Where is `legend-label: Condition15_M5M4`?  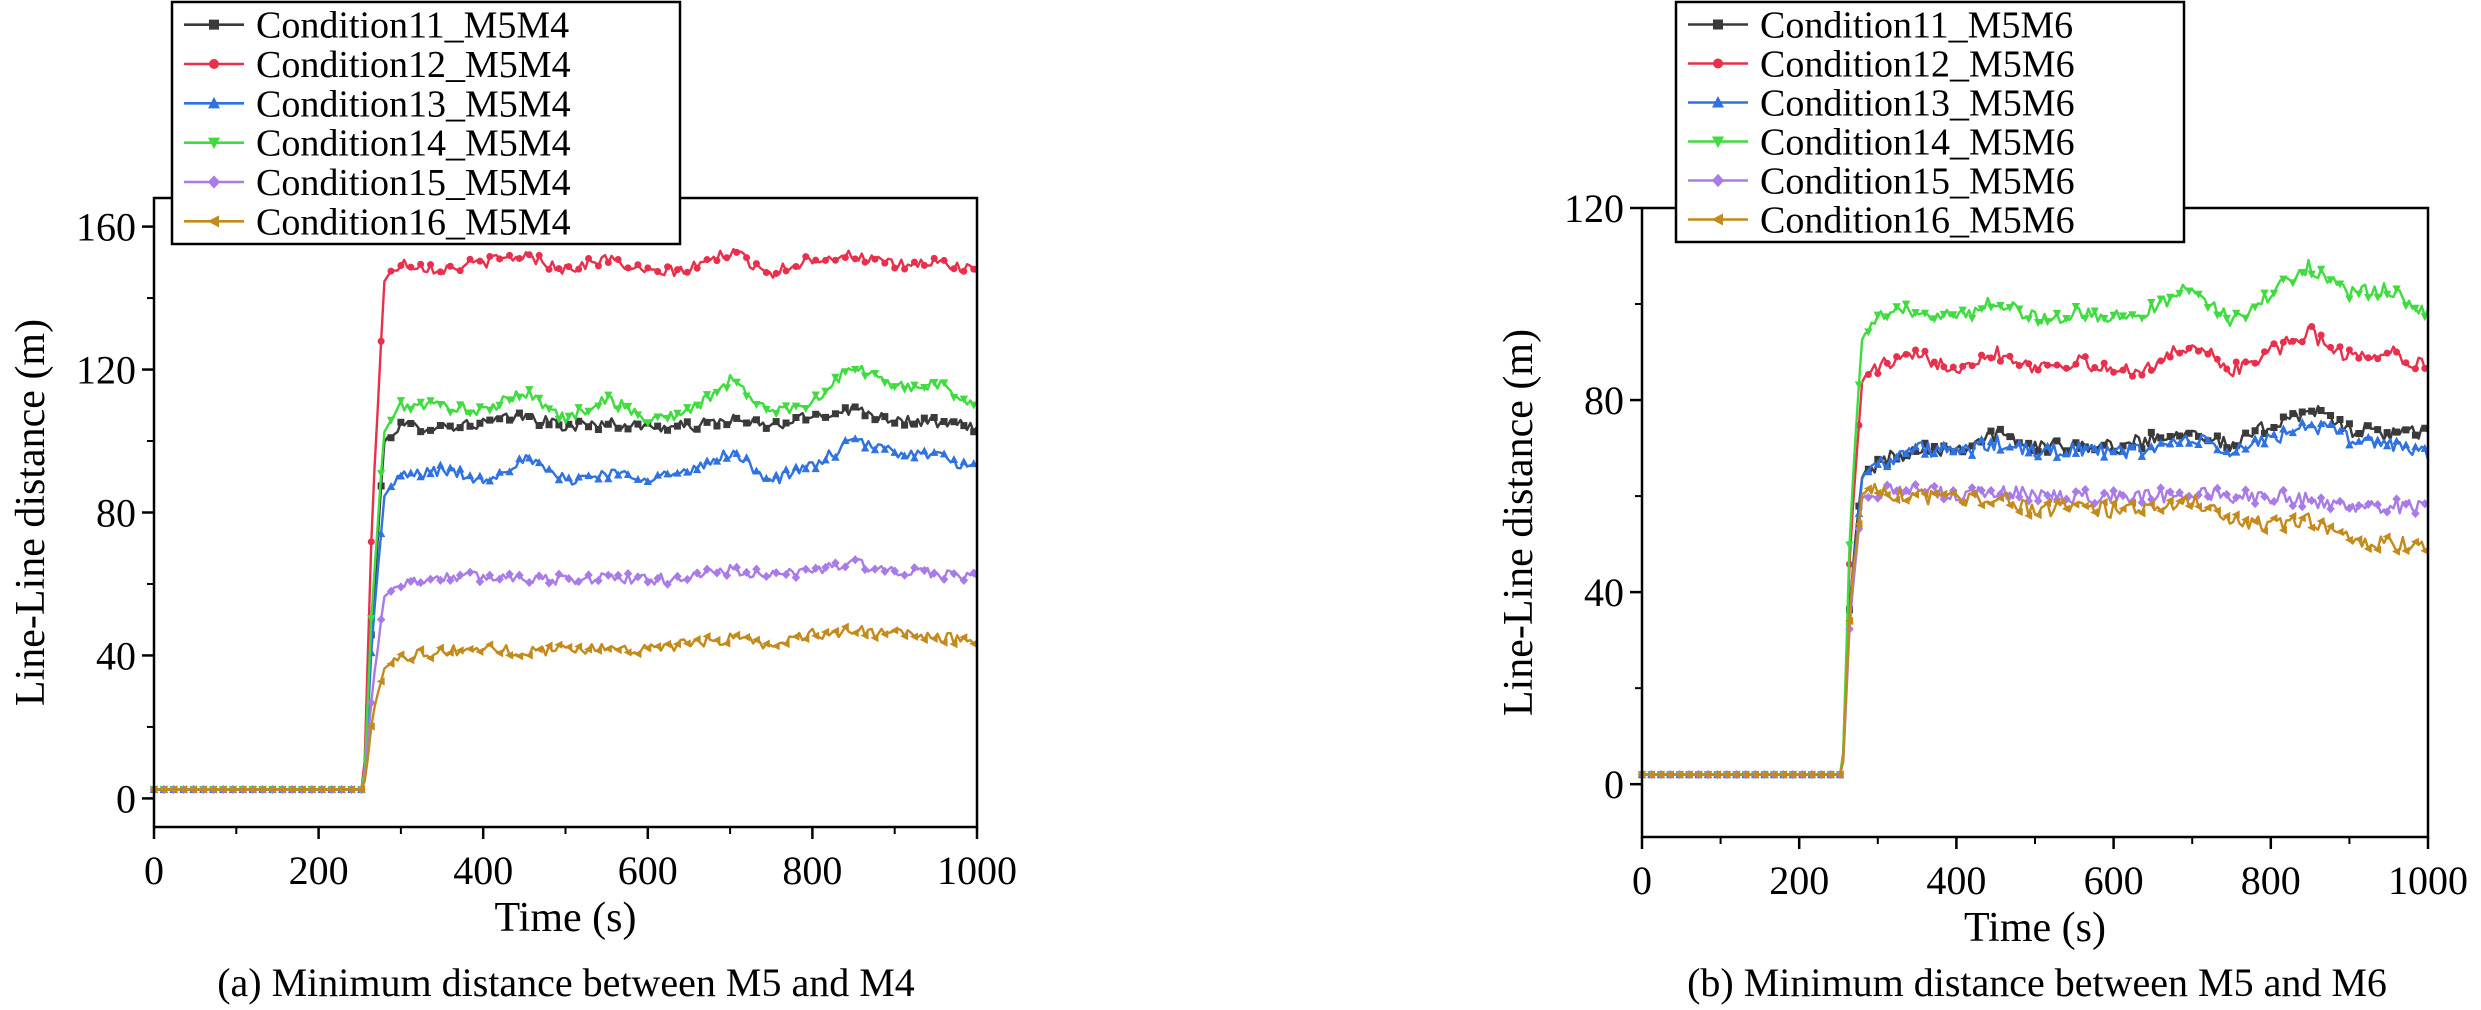 legend-label: Condition15_M5M4 is located at coordinates (413, 183).